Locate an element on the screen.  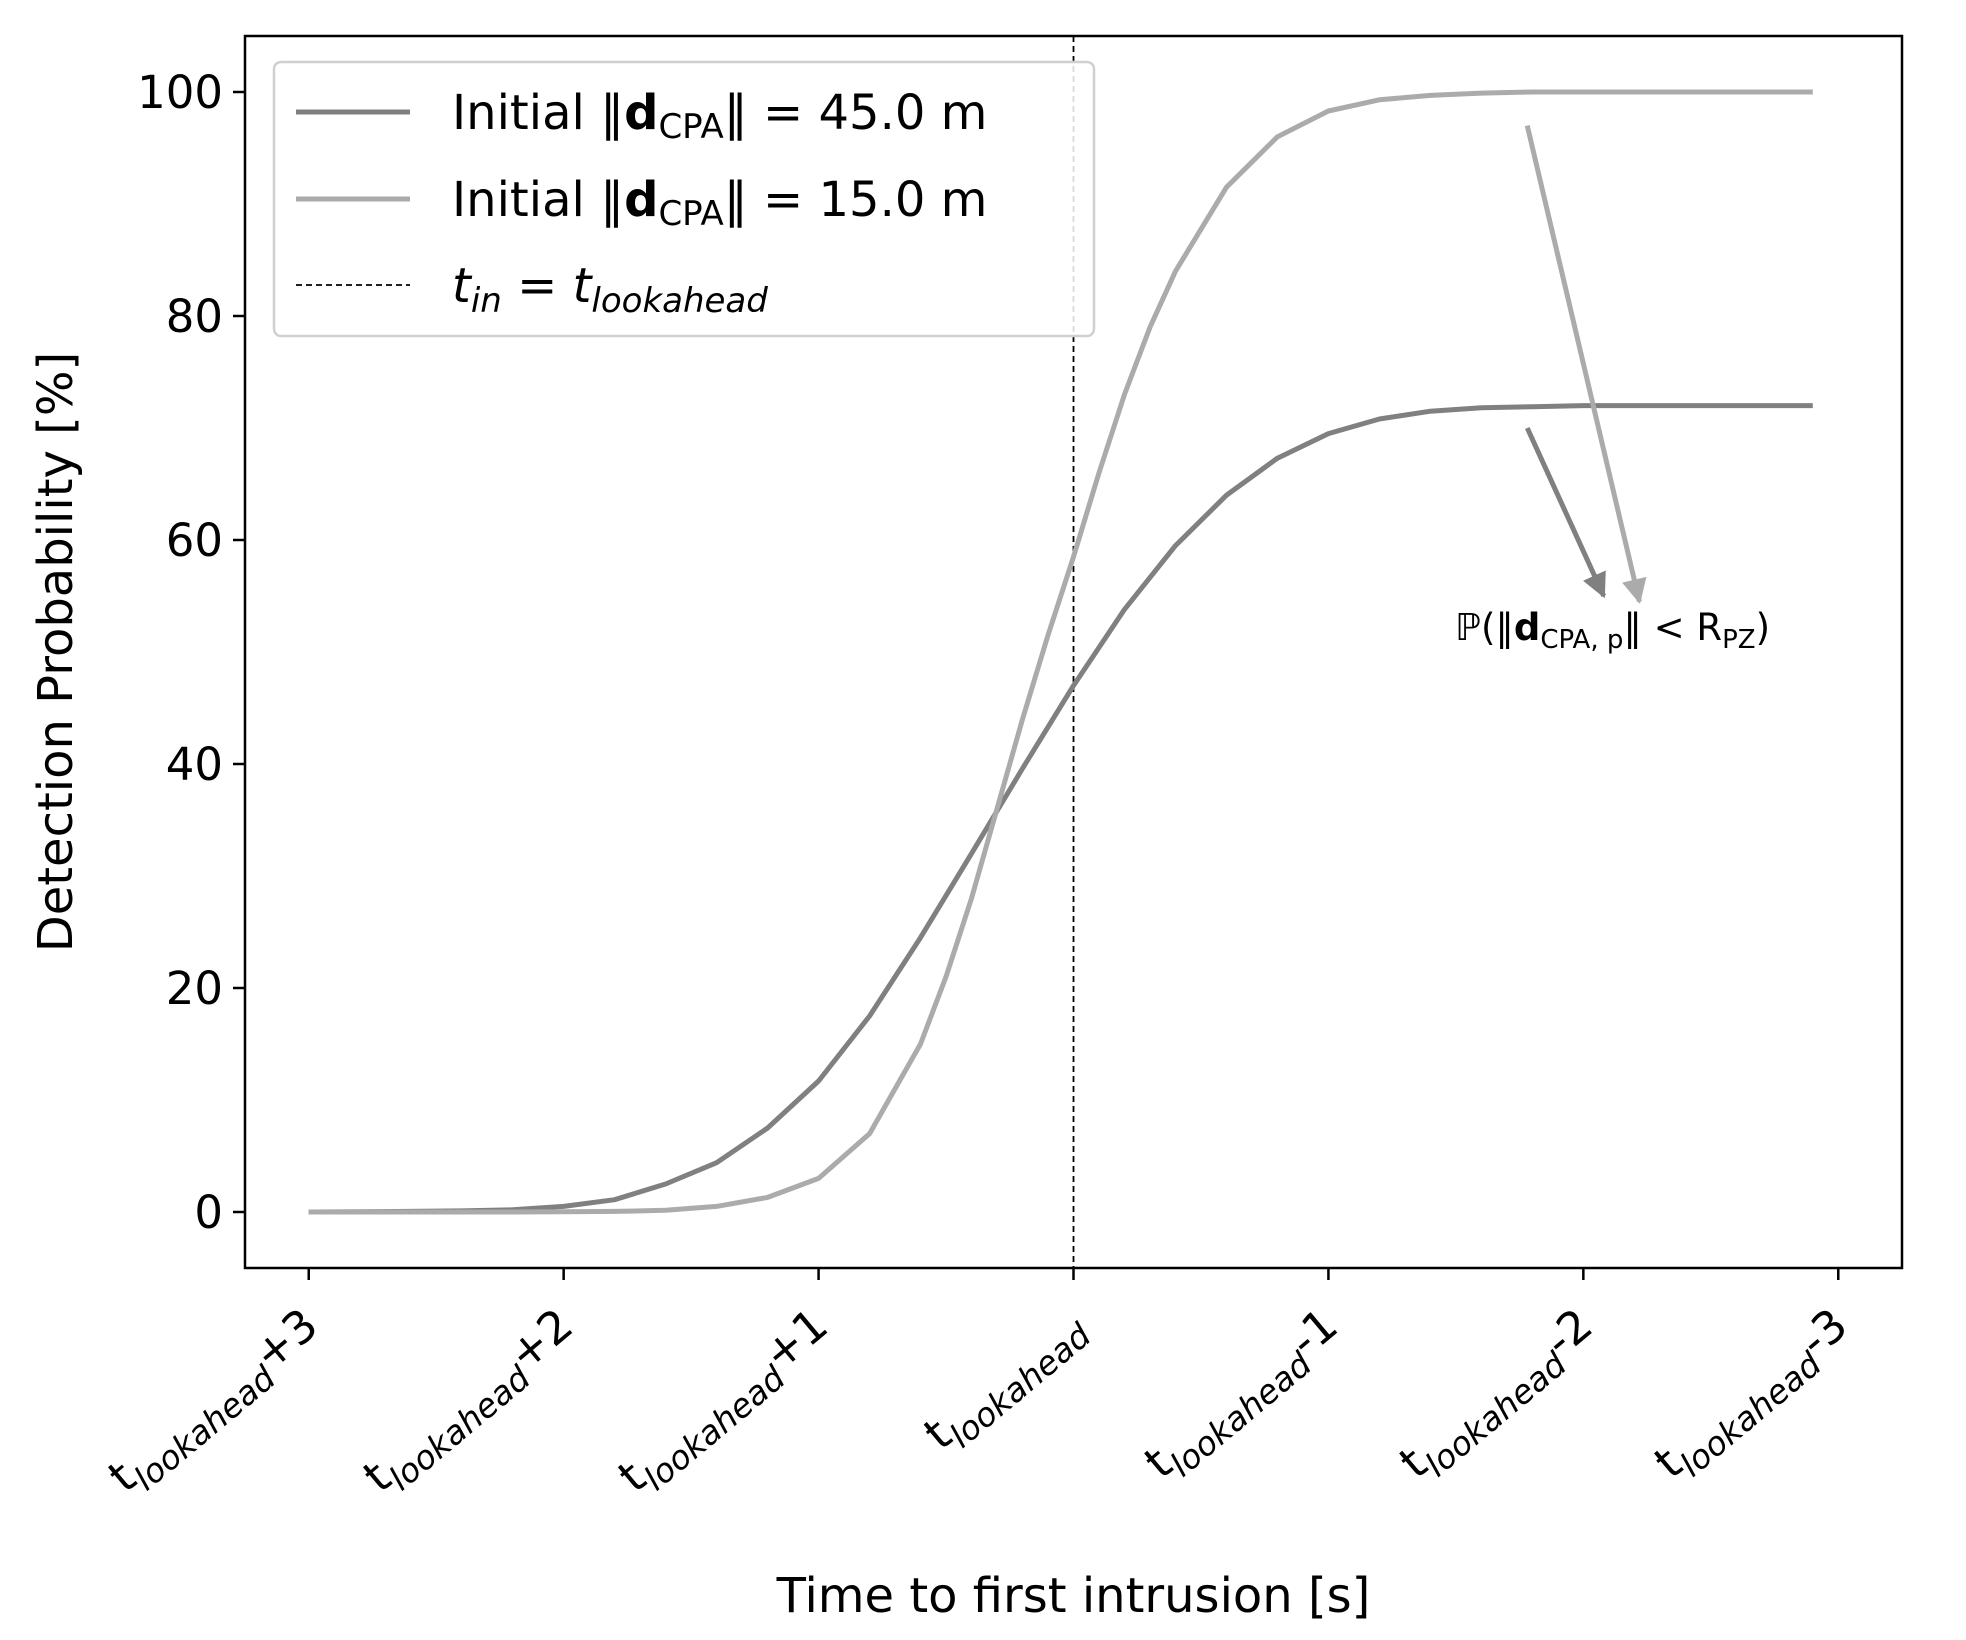
annotation-part: ) is located at coordinates (1763, 627).